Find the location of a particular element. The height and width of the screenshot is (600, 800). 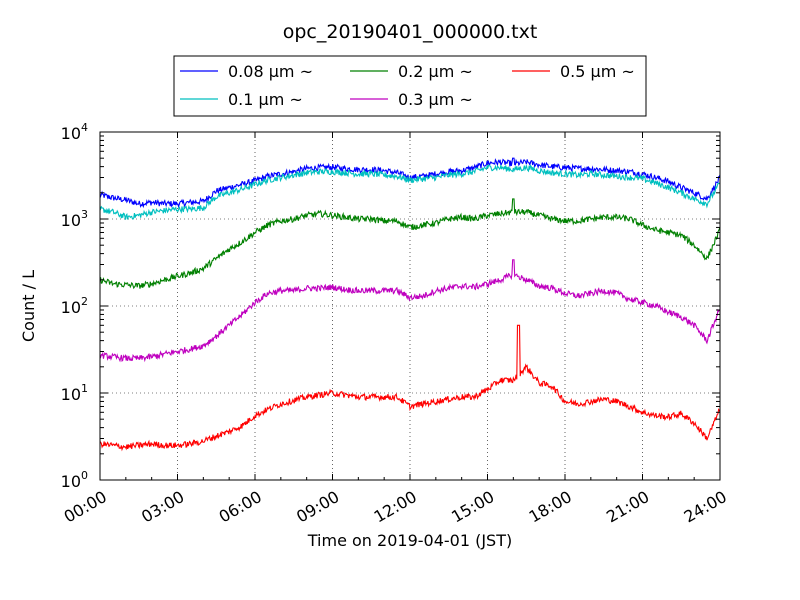

chart-title: opc_20190401_000000.txt is located at coordinates (410, 32).